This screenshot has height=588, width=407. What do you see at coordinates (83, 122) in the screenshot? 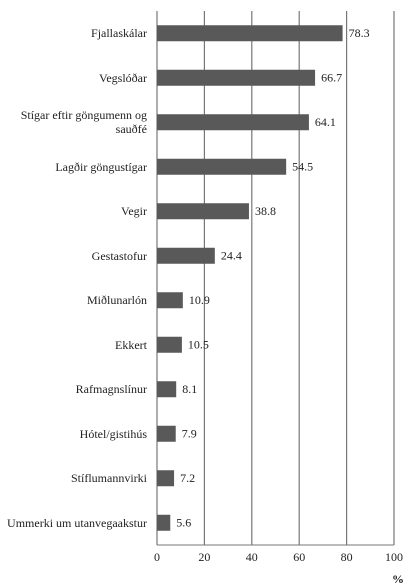
I see `y-tick-label: Stígar eftir göngumenn og sauðfé` at bounding box center [83, 122].